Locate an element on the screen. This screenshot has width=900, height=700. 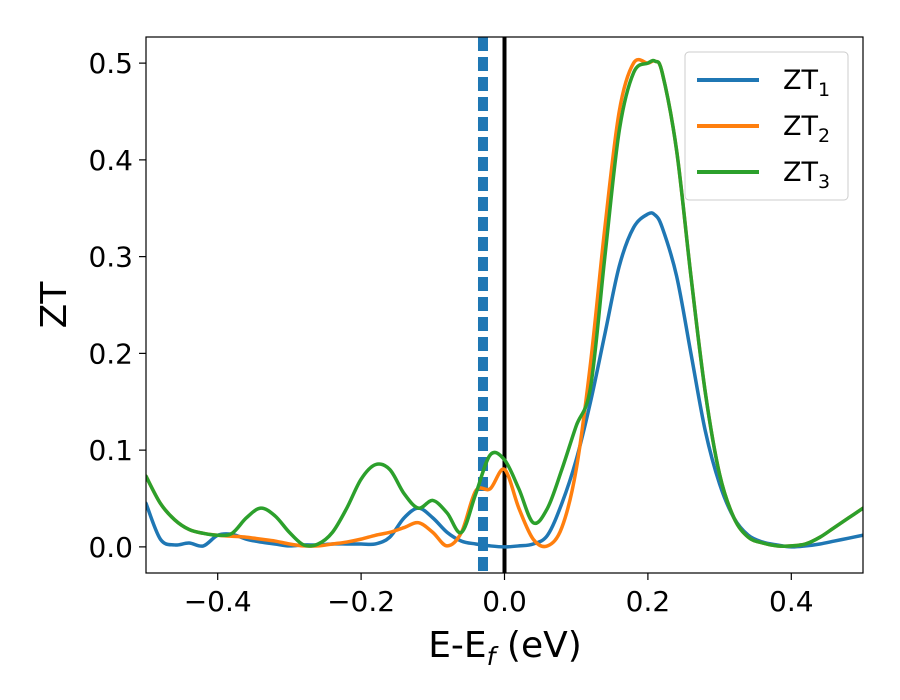
x-tick-label: −0.2 is located at coordinates (361, 601).